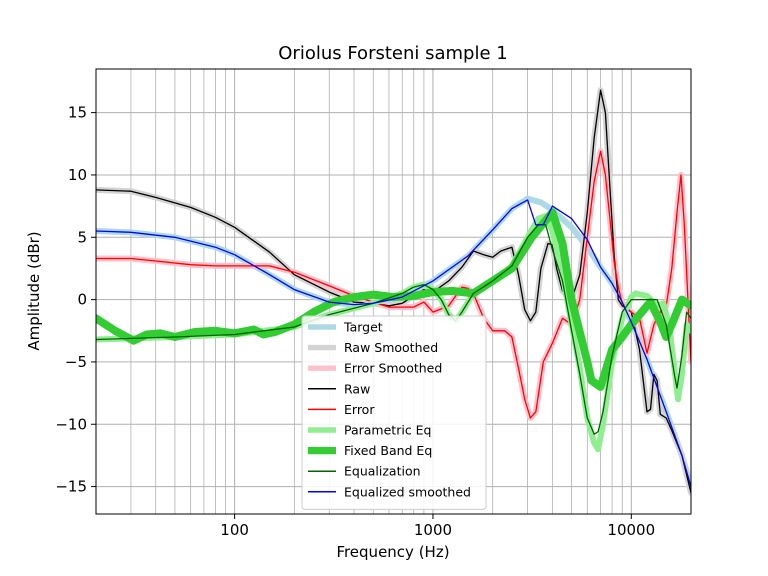 This screenshot has width=768, height=576. What do you see at coordinates (407, 491) in the screenshot?
I see `legend-label: Equalized smoothed` at bounding box center [407, 491].